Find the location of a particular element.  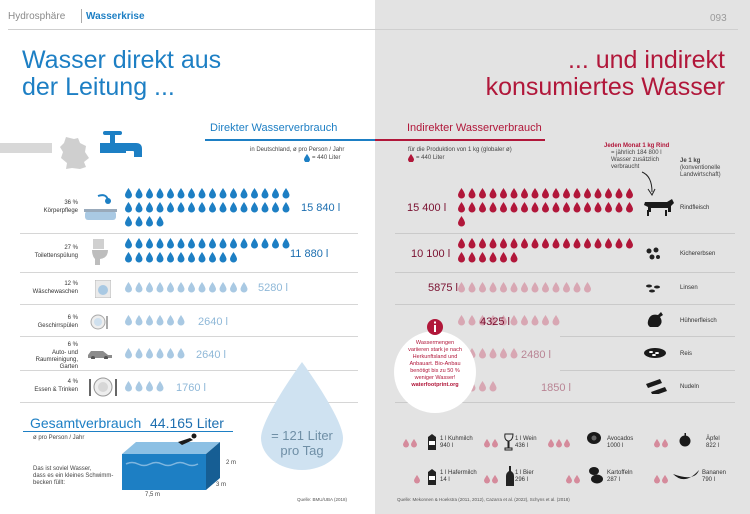

wine-glass-icon is located at coordinates (509, 442).